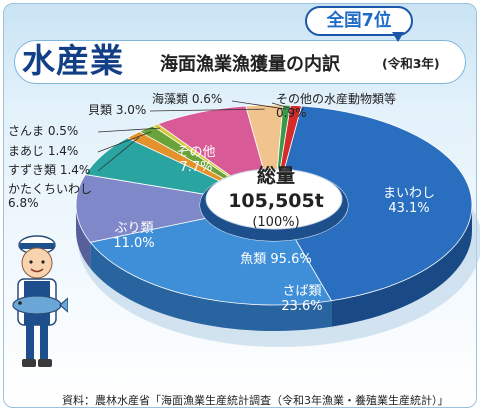  I want to click on slice-label-suzuki: すずき類 1.4%, so click(49, 170).